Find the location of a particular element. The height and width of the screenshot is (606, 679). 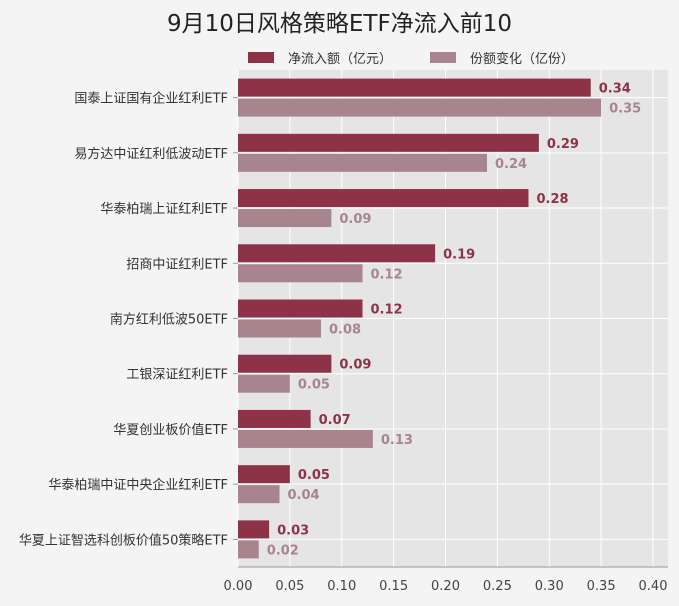

data-label-net-inflow: 0.28 is located at coordinates (553, 199).